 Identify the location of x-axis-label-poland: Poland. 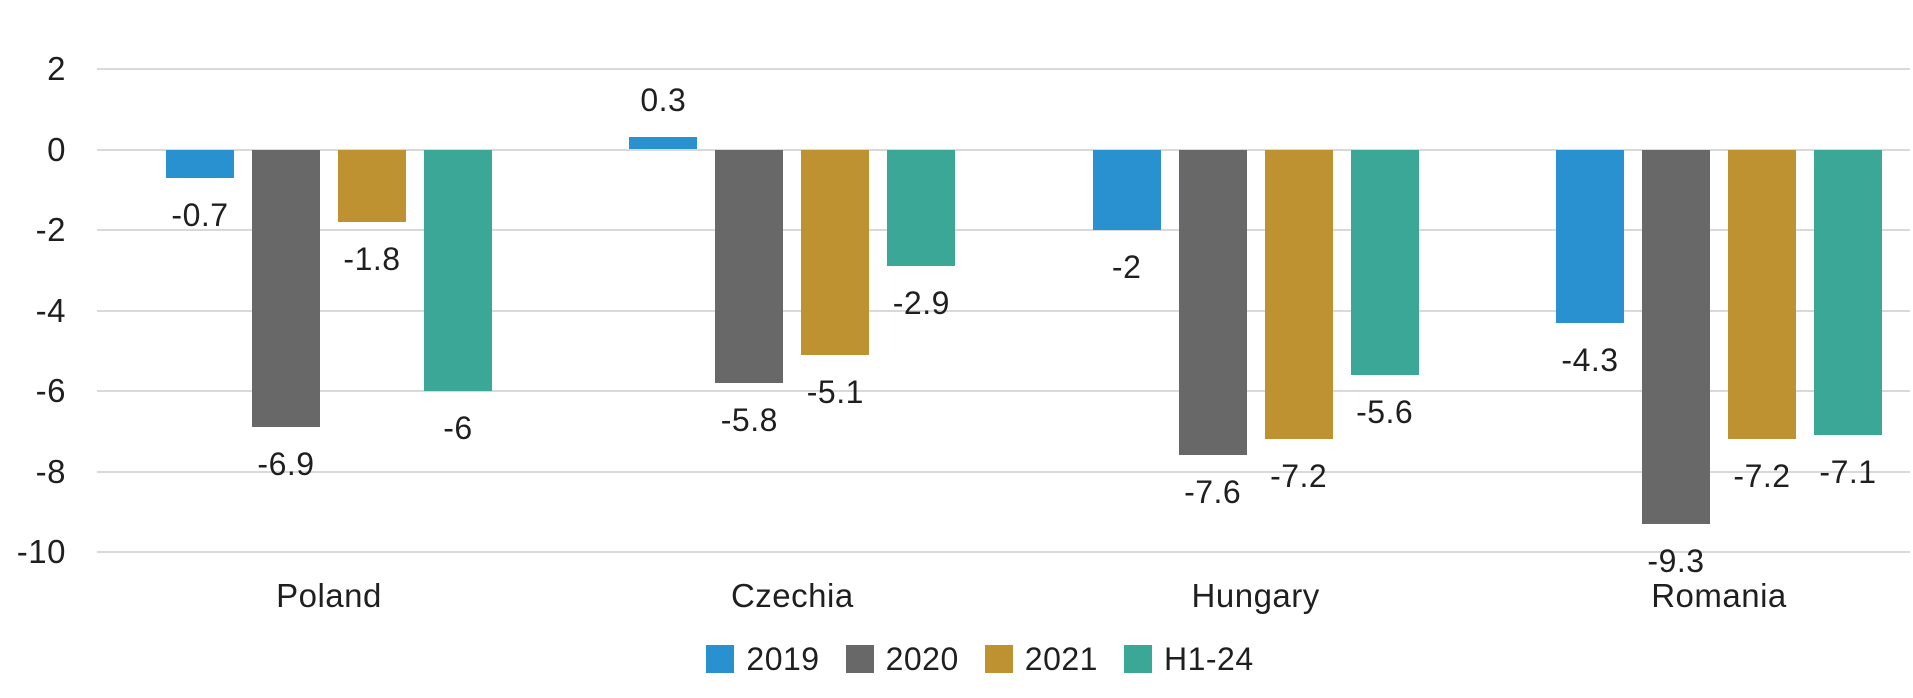
(329, 595).